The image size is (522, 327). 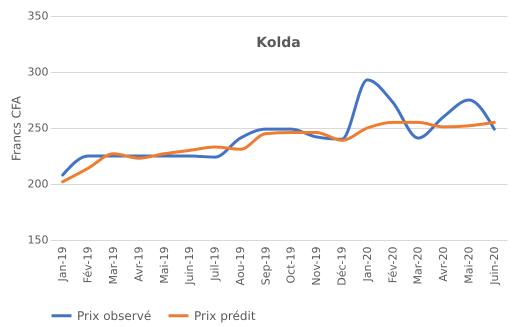 What do you see at coordinates (38, 72) in the screenshot?
I see `y-tick-label: 300` at bounding box center [38, 72].